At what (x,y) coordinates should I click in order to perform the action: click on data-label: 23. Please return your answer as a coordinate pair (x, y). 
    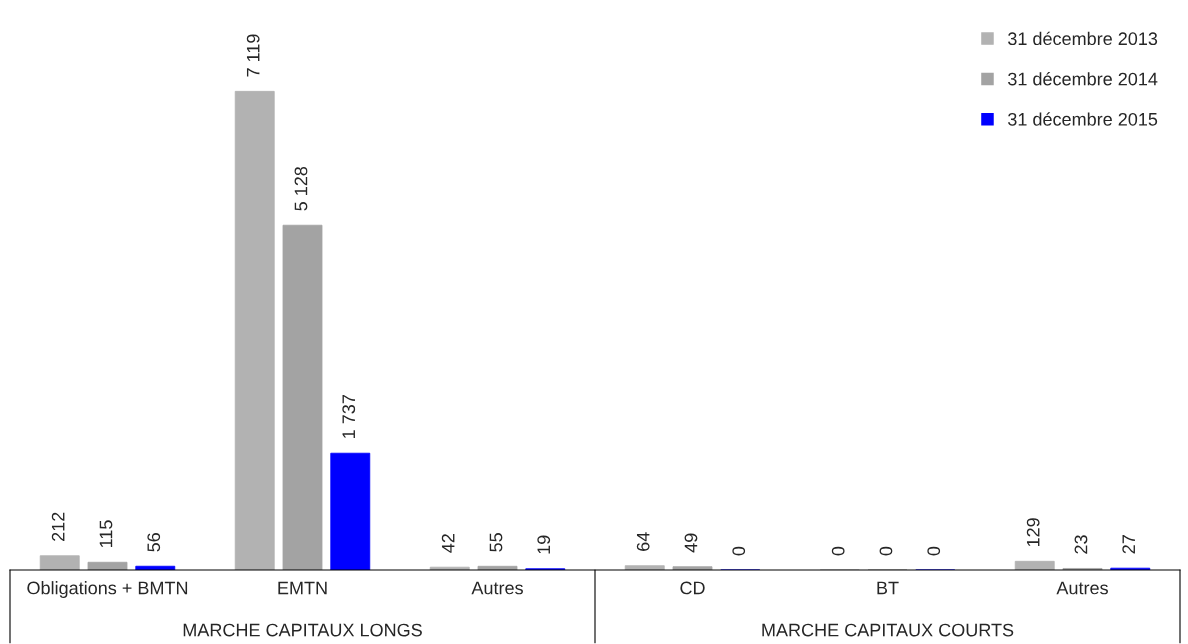
    Looking at the image, I should click on (1081, 544).